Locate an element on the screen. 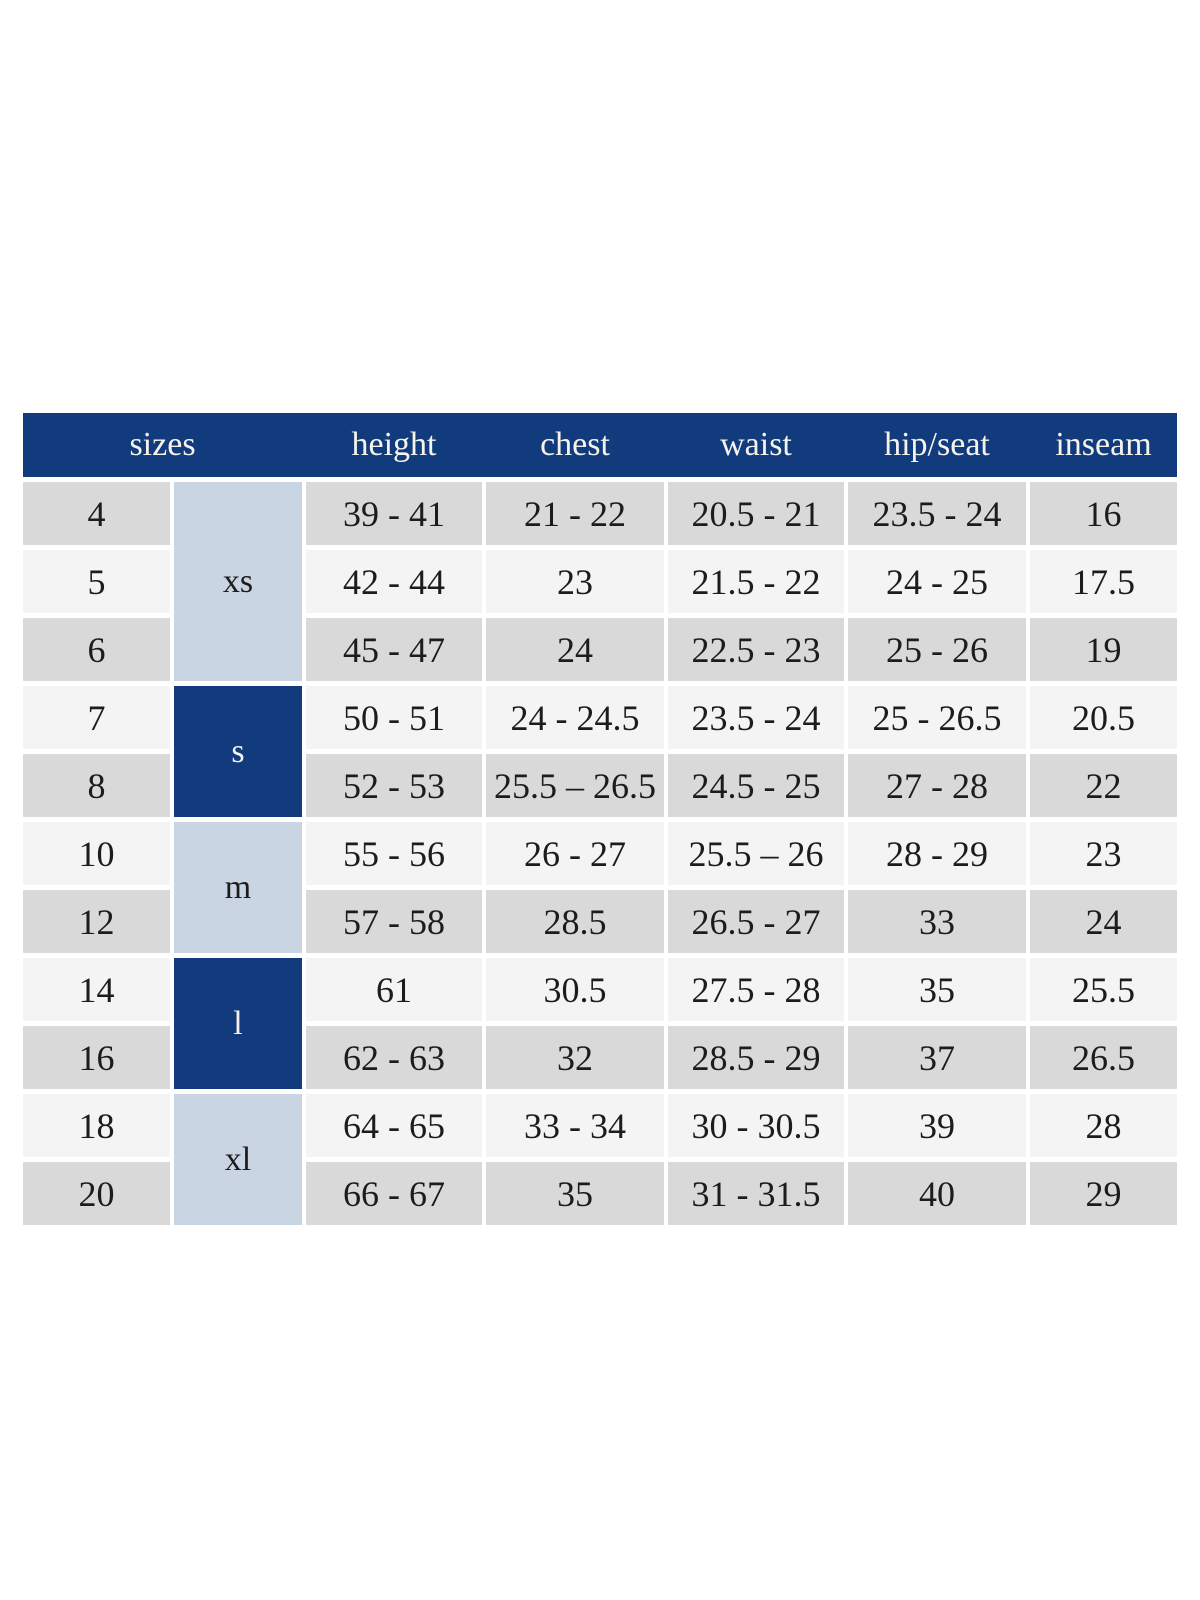  inseam-cell: 25.5 is located at coordinates (1103, 989).